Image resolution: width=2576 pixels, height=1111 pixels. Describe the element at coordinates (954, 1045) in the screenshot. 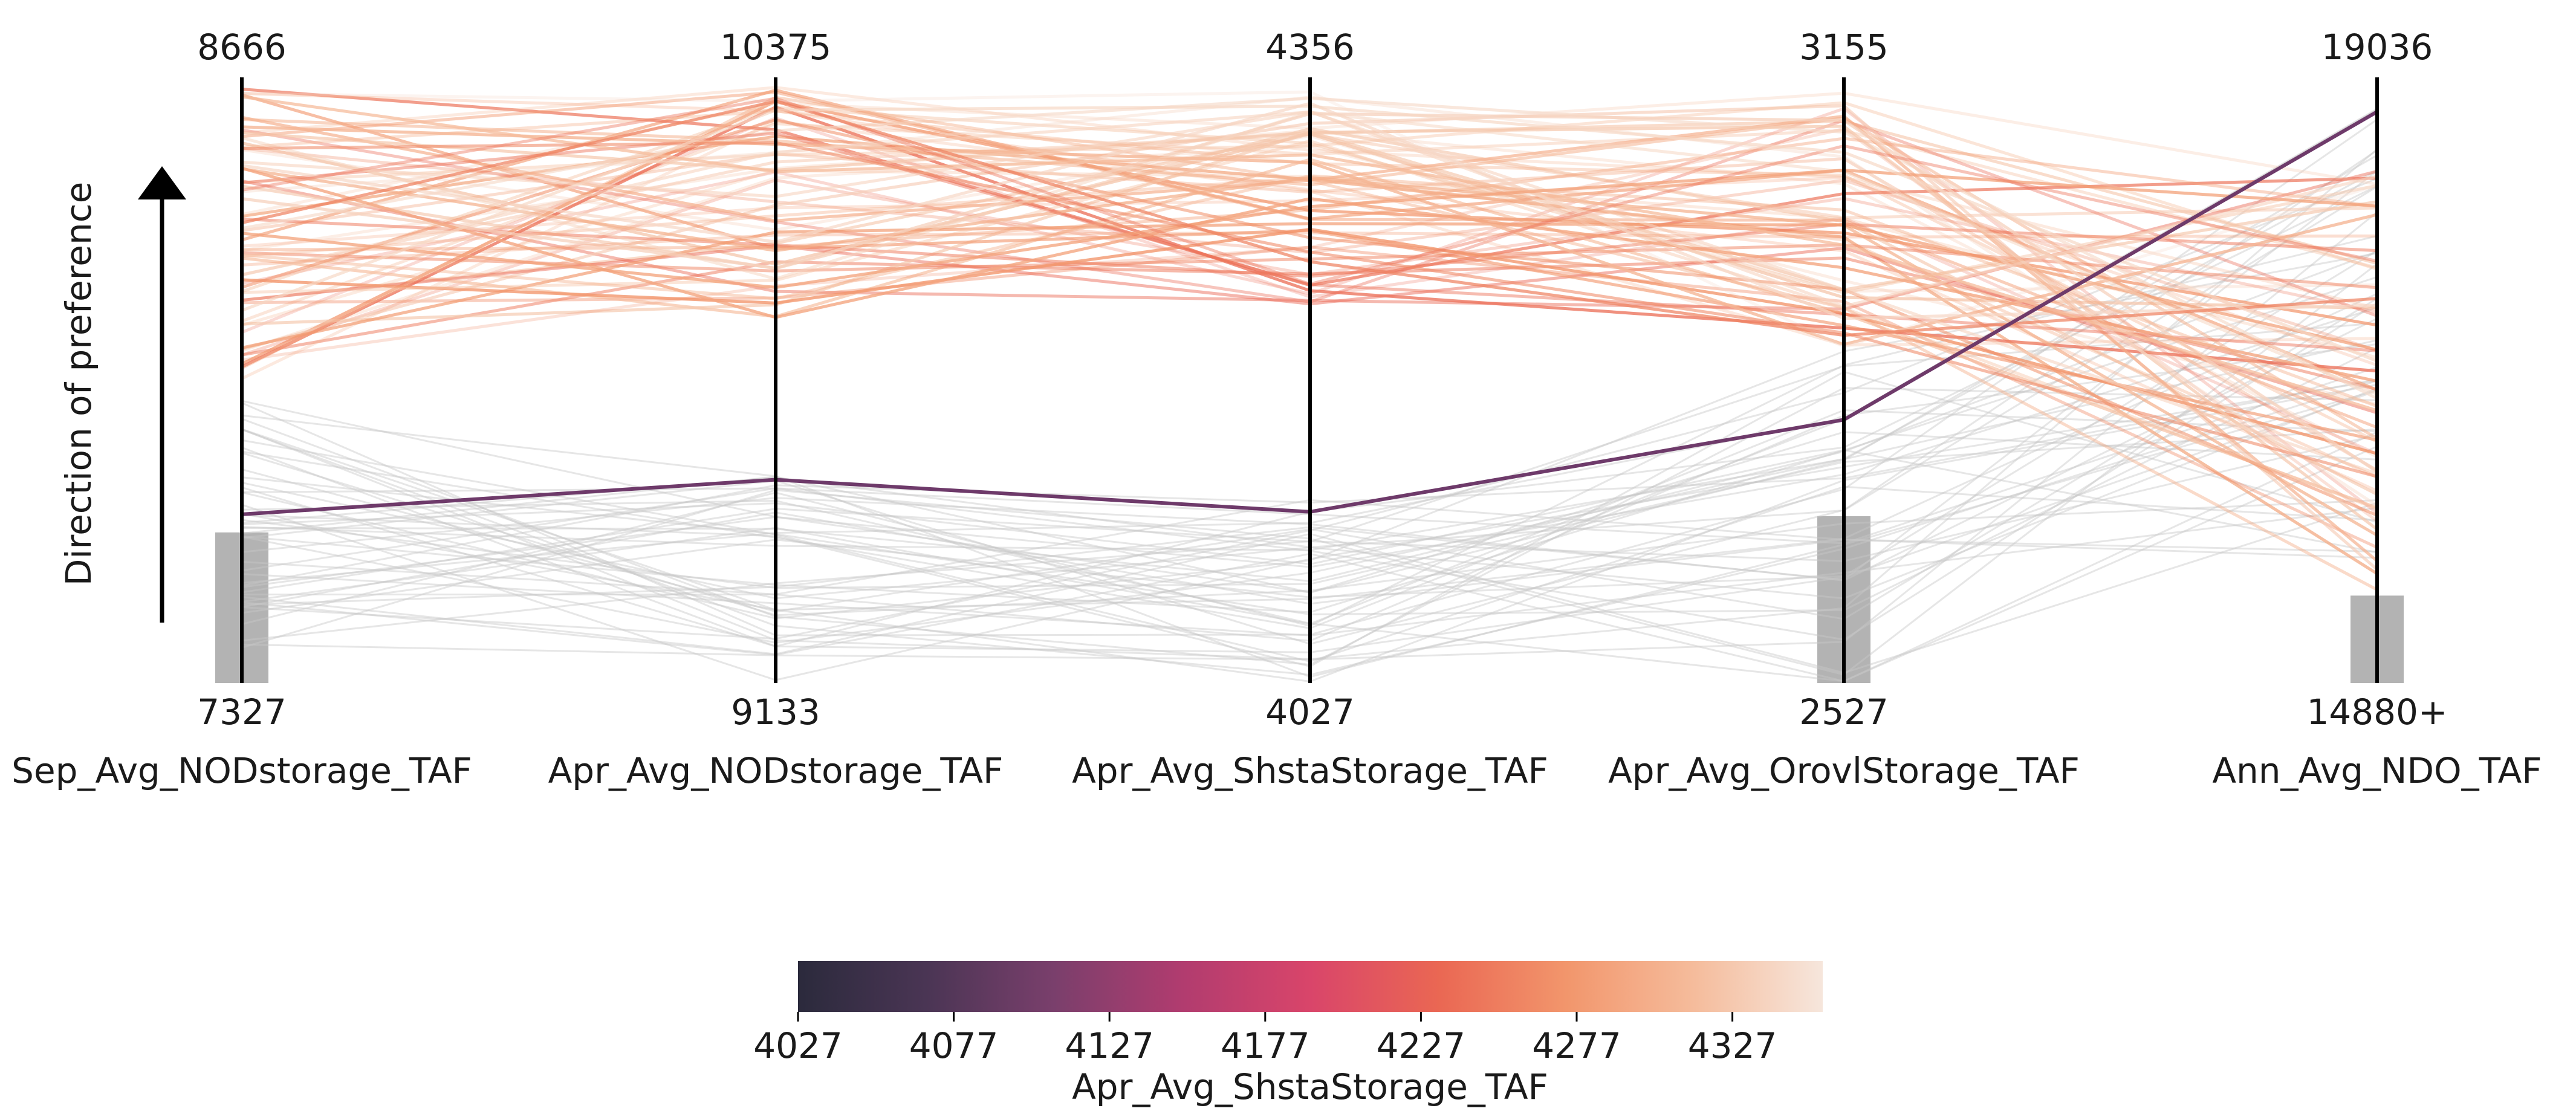

I see `colorbar-tick-label: 4077` at that location.